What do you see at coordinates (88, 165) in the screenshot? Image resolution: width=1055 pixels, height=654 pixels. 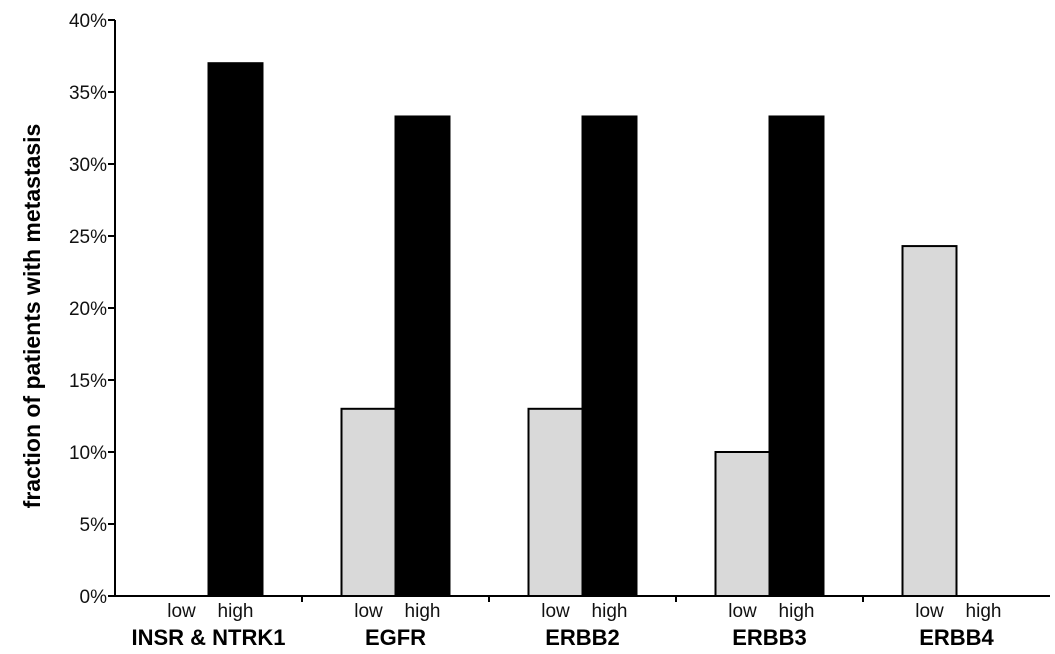 I see `y-tick-label: 30%` at bounding box center [88, 165].